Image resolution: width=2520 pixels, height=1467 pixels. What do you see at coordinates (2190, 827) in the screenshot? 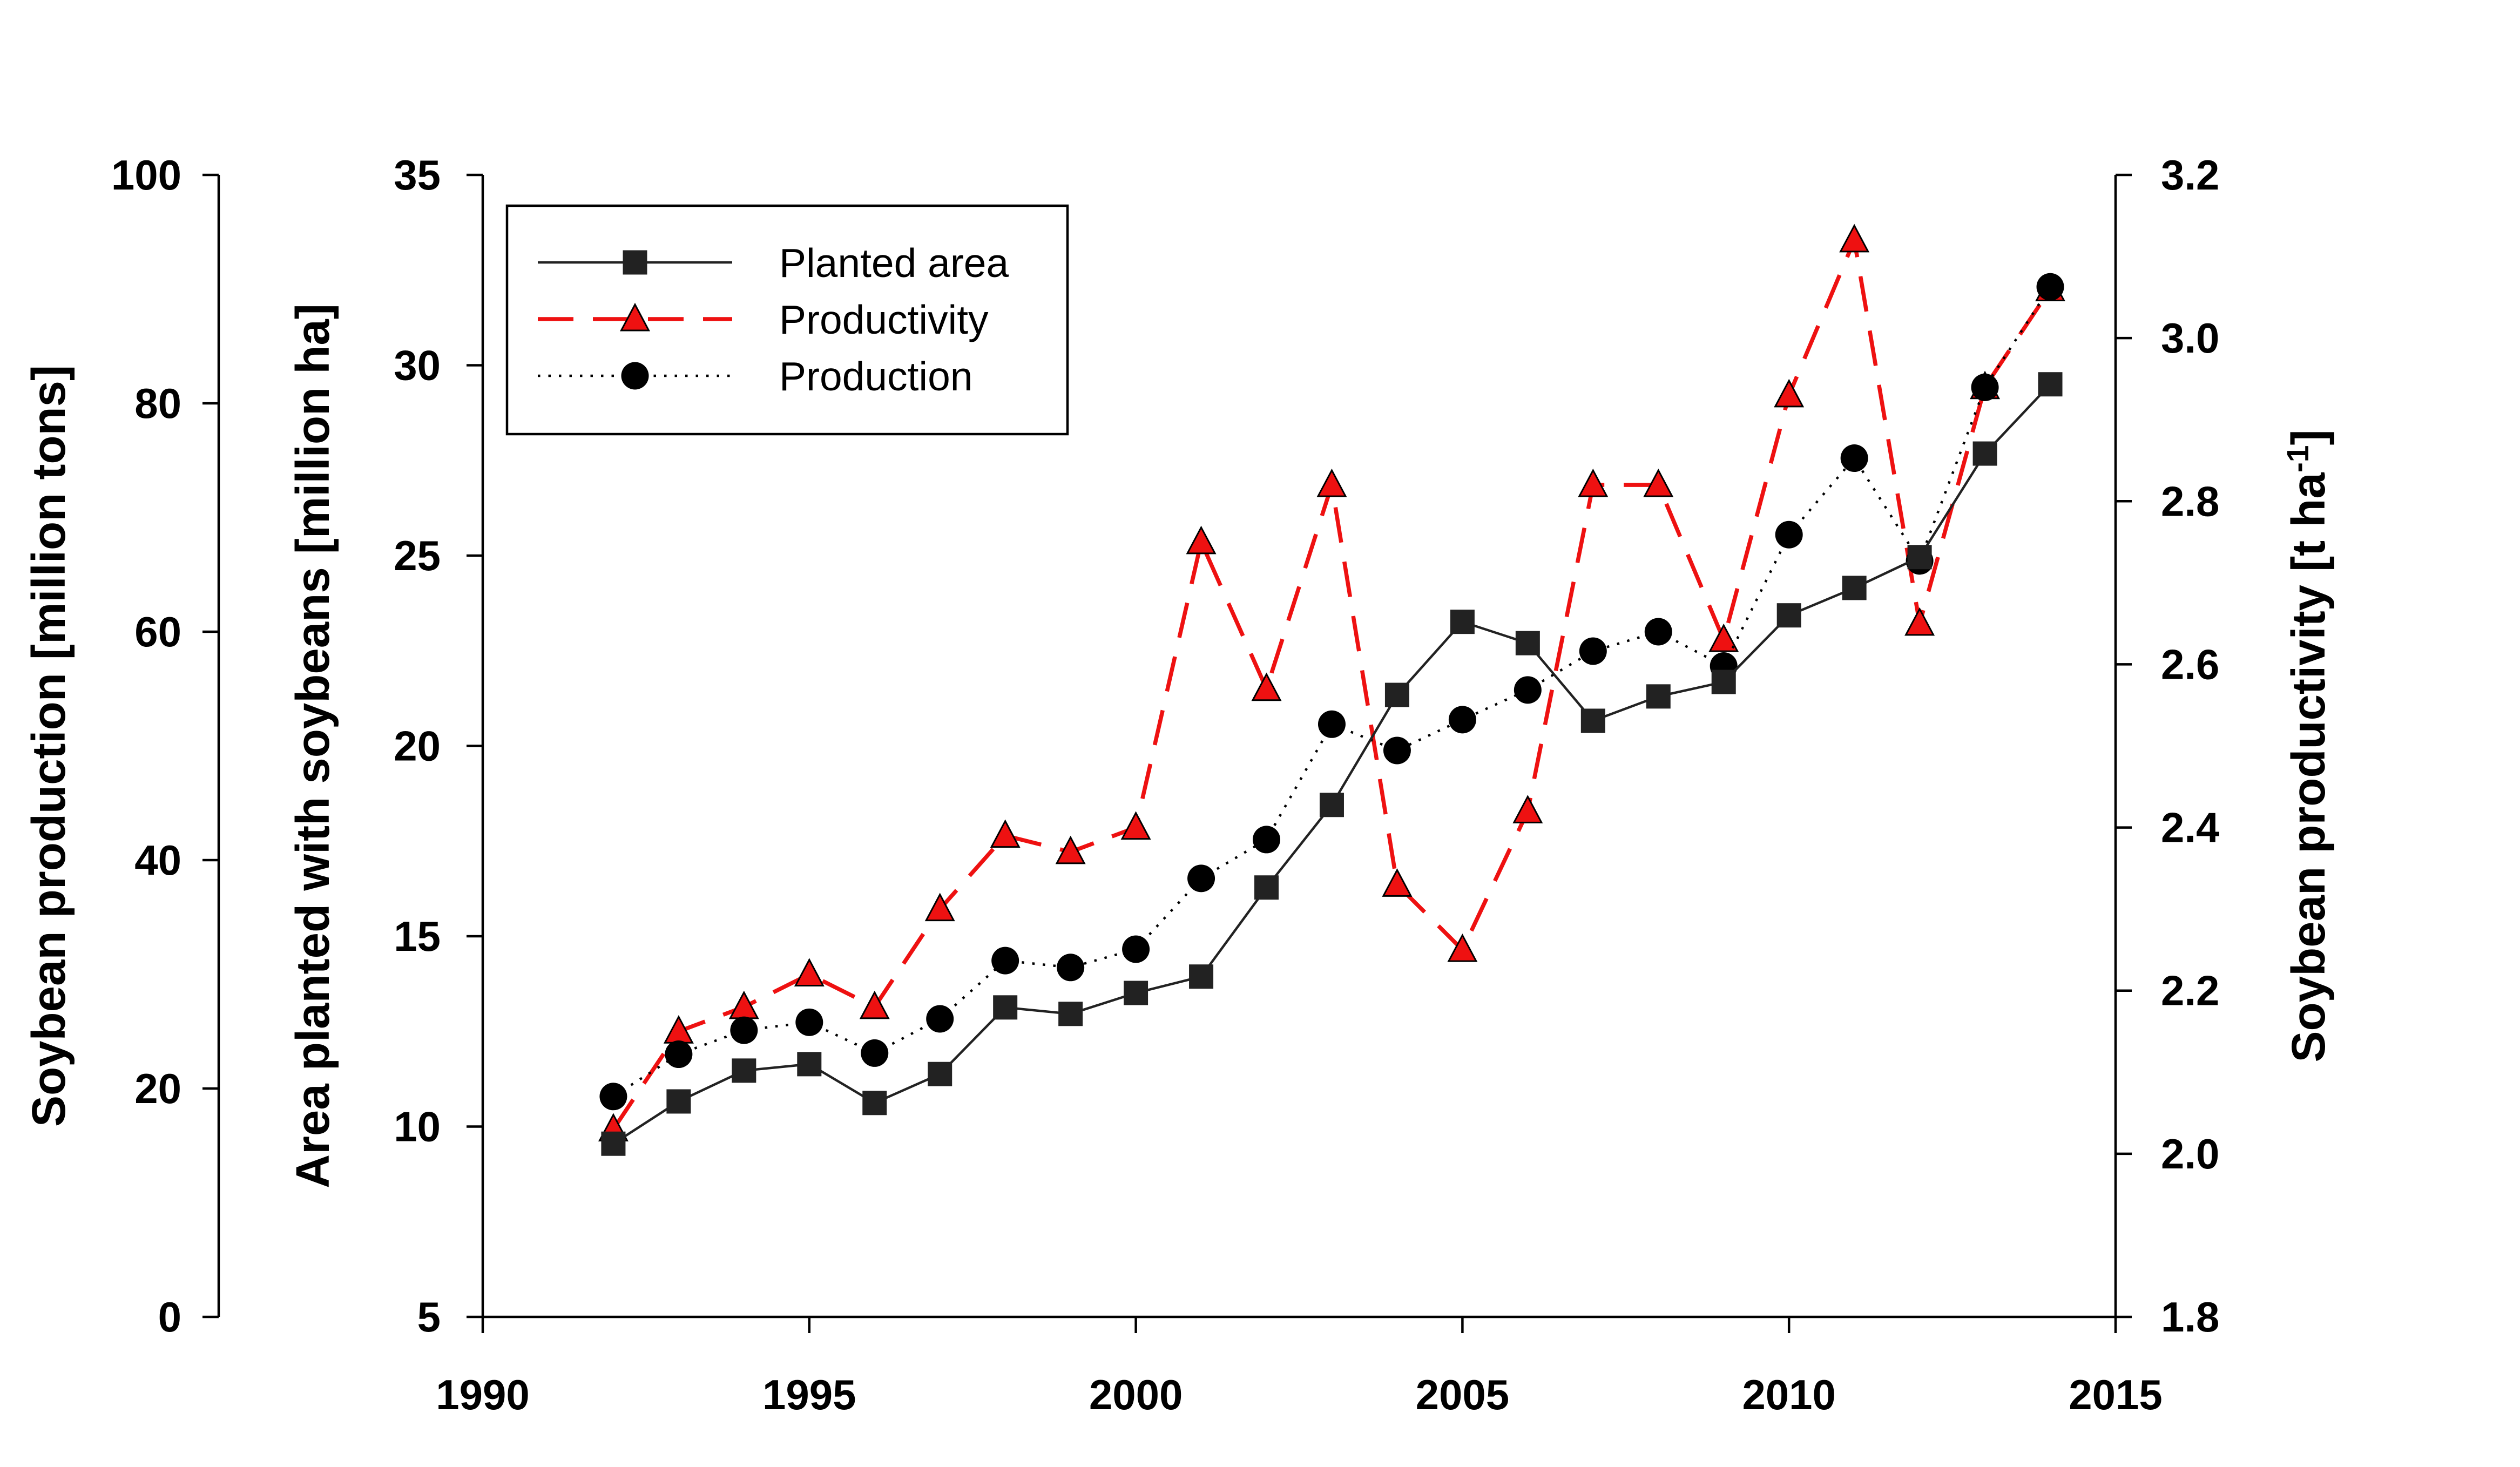
I see `productivity-tick-label: 2.4` at bounding box center [2190, 827].